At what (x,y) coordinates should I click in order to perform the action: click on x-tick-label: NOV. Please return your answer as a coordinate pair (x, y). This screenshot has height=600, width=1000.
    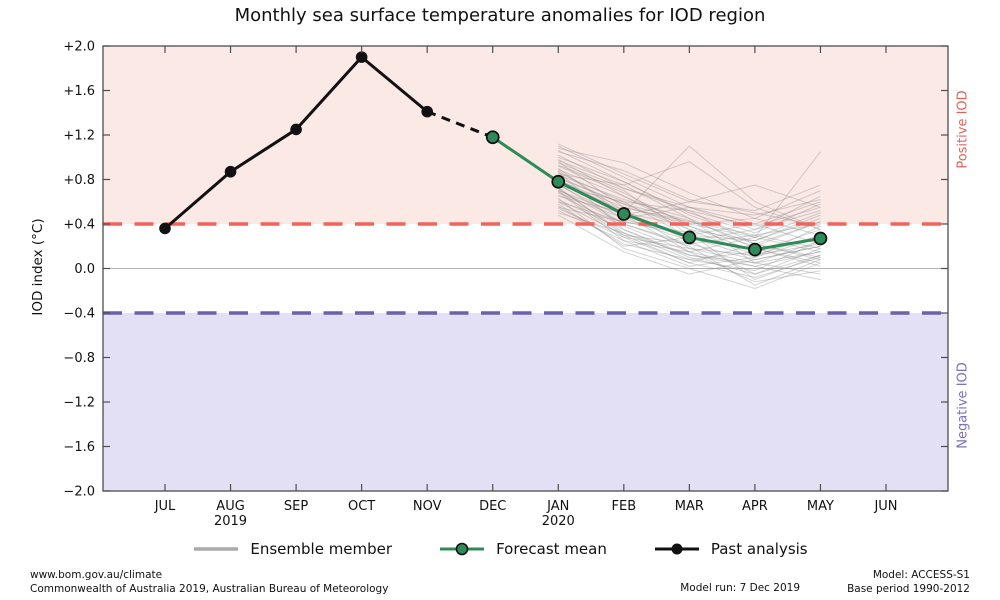
    Looking at the image, I should click on (427, 506).